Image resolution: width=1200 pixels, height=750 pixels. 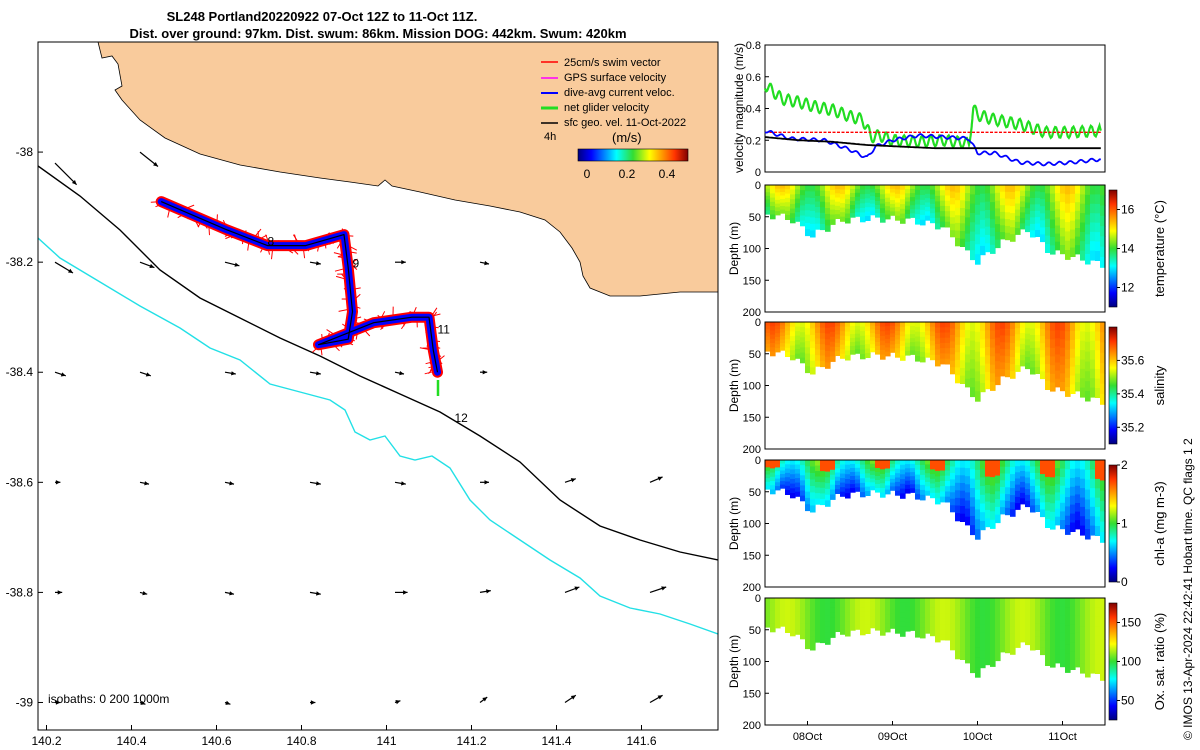 I want to click on colorbar-tick-label: 16, so click(x=1128, y=210).